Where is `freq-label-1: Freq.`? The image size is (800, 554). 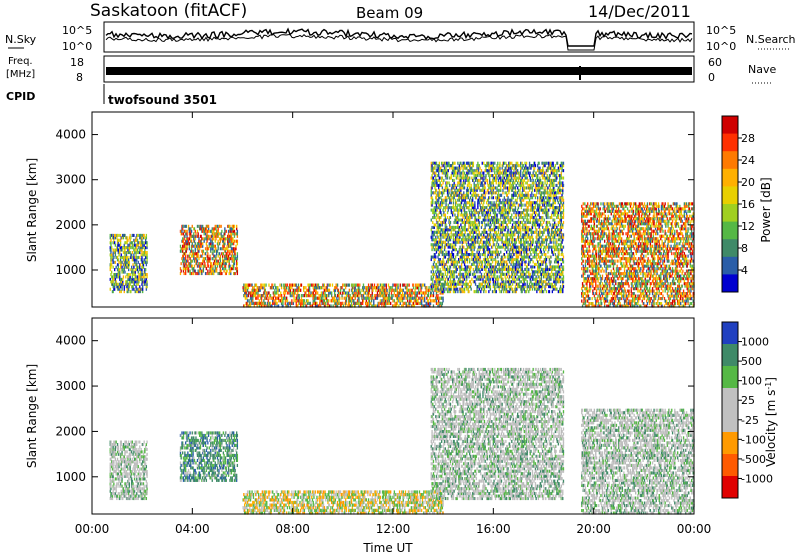 freq-label-1: Freq. is located at coordinates (20, 61).